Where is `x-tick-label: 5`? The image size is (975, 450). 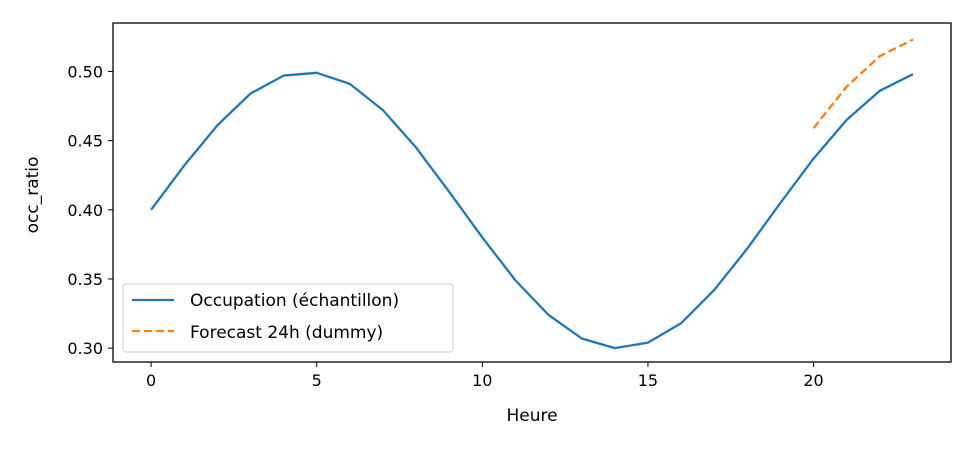 x-tick-label: 5 is located at coordinates (317, 380).